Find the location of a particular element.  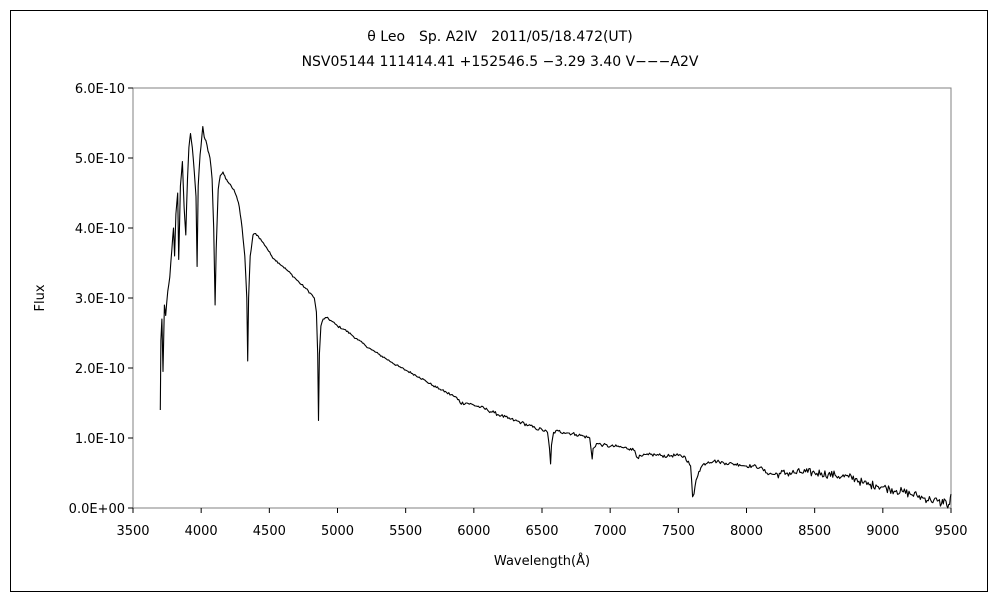

x-tick-label: 9500 is located at coordinates (950, 531).